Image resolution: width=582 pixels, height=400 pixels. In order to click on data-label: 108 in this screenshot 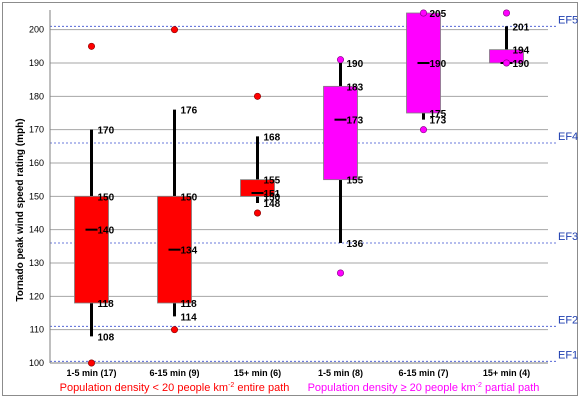, I will do `click(106, 337)`.